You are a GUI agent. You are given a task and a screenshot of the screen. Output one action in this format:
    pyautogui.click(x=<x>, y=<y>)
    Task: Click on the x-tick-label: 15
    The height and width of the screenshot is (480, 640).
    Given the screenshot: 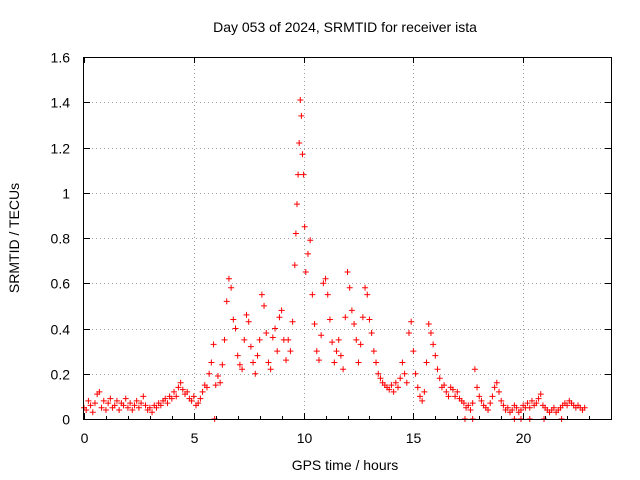 What is the action you would take?
    pyautogui.click(x=414, y=438)
    